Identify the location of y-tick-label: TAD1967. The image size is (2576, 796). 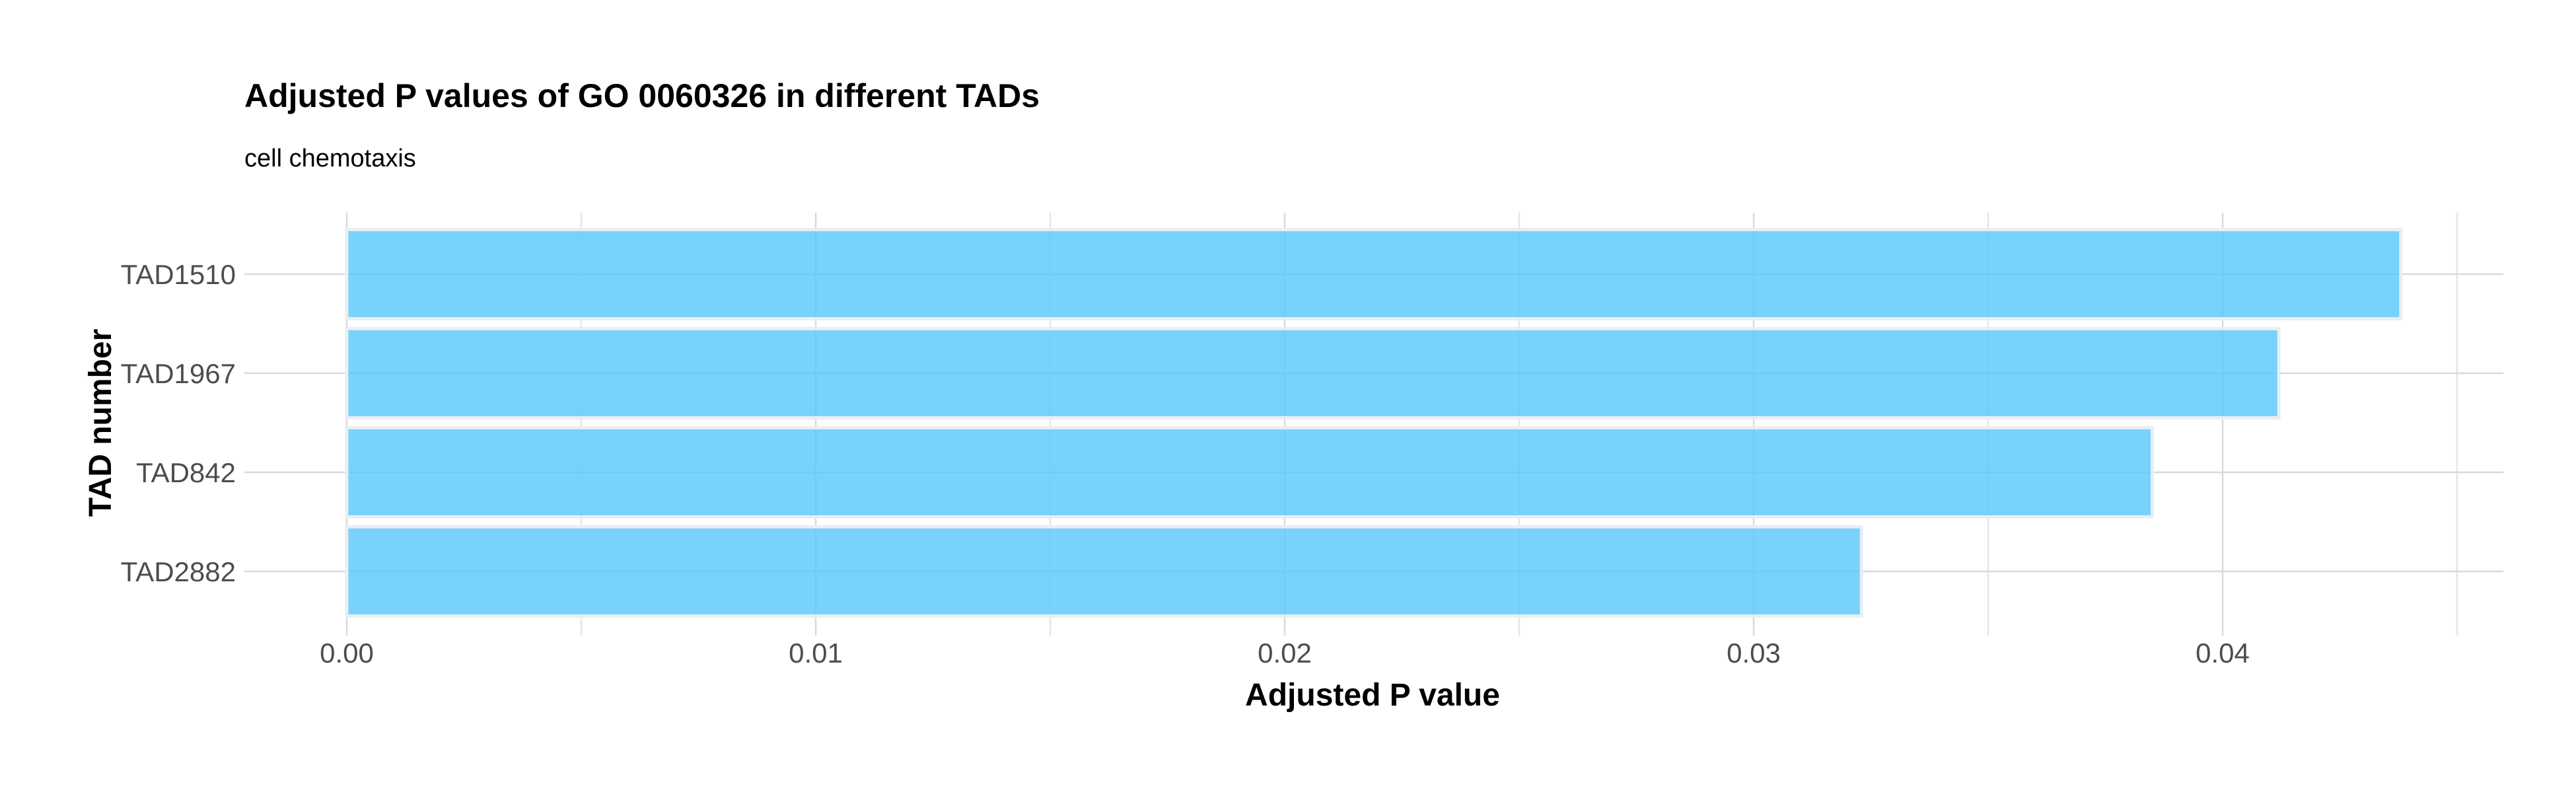
(179, 373).